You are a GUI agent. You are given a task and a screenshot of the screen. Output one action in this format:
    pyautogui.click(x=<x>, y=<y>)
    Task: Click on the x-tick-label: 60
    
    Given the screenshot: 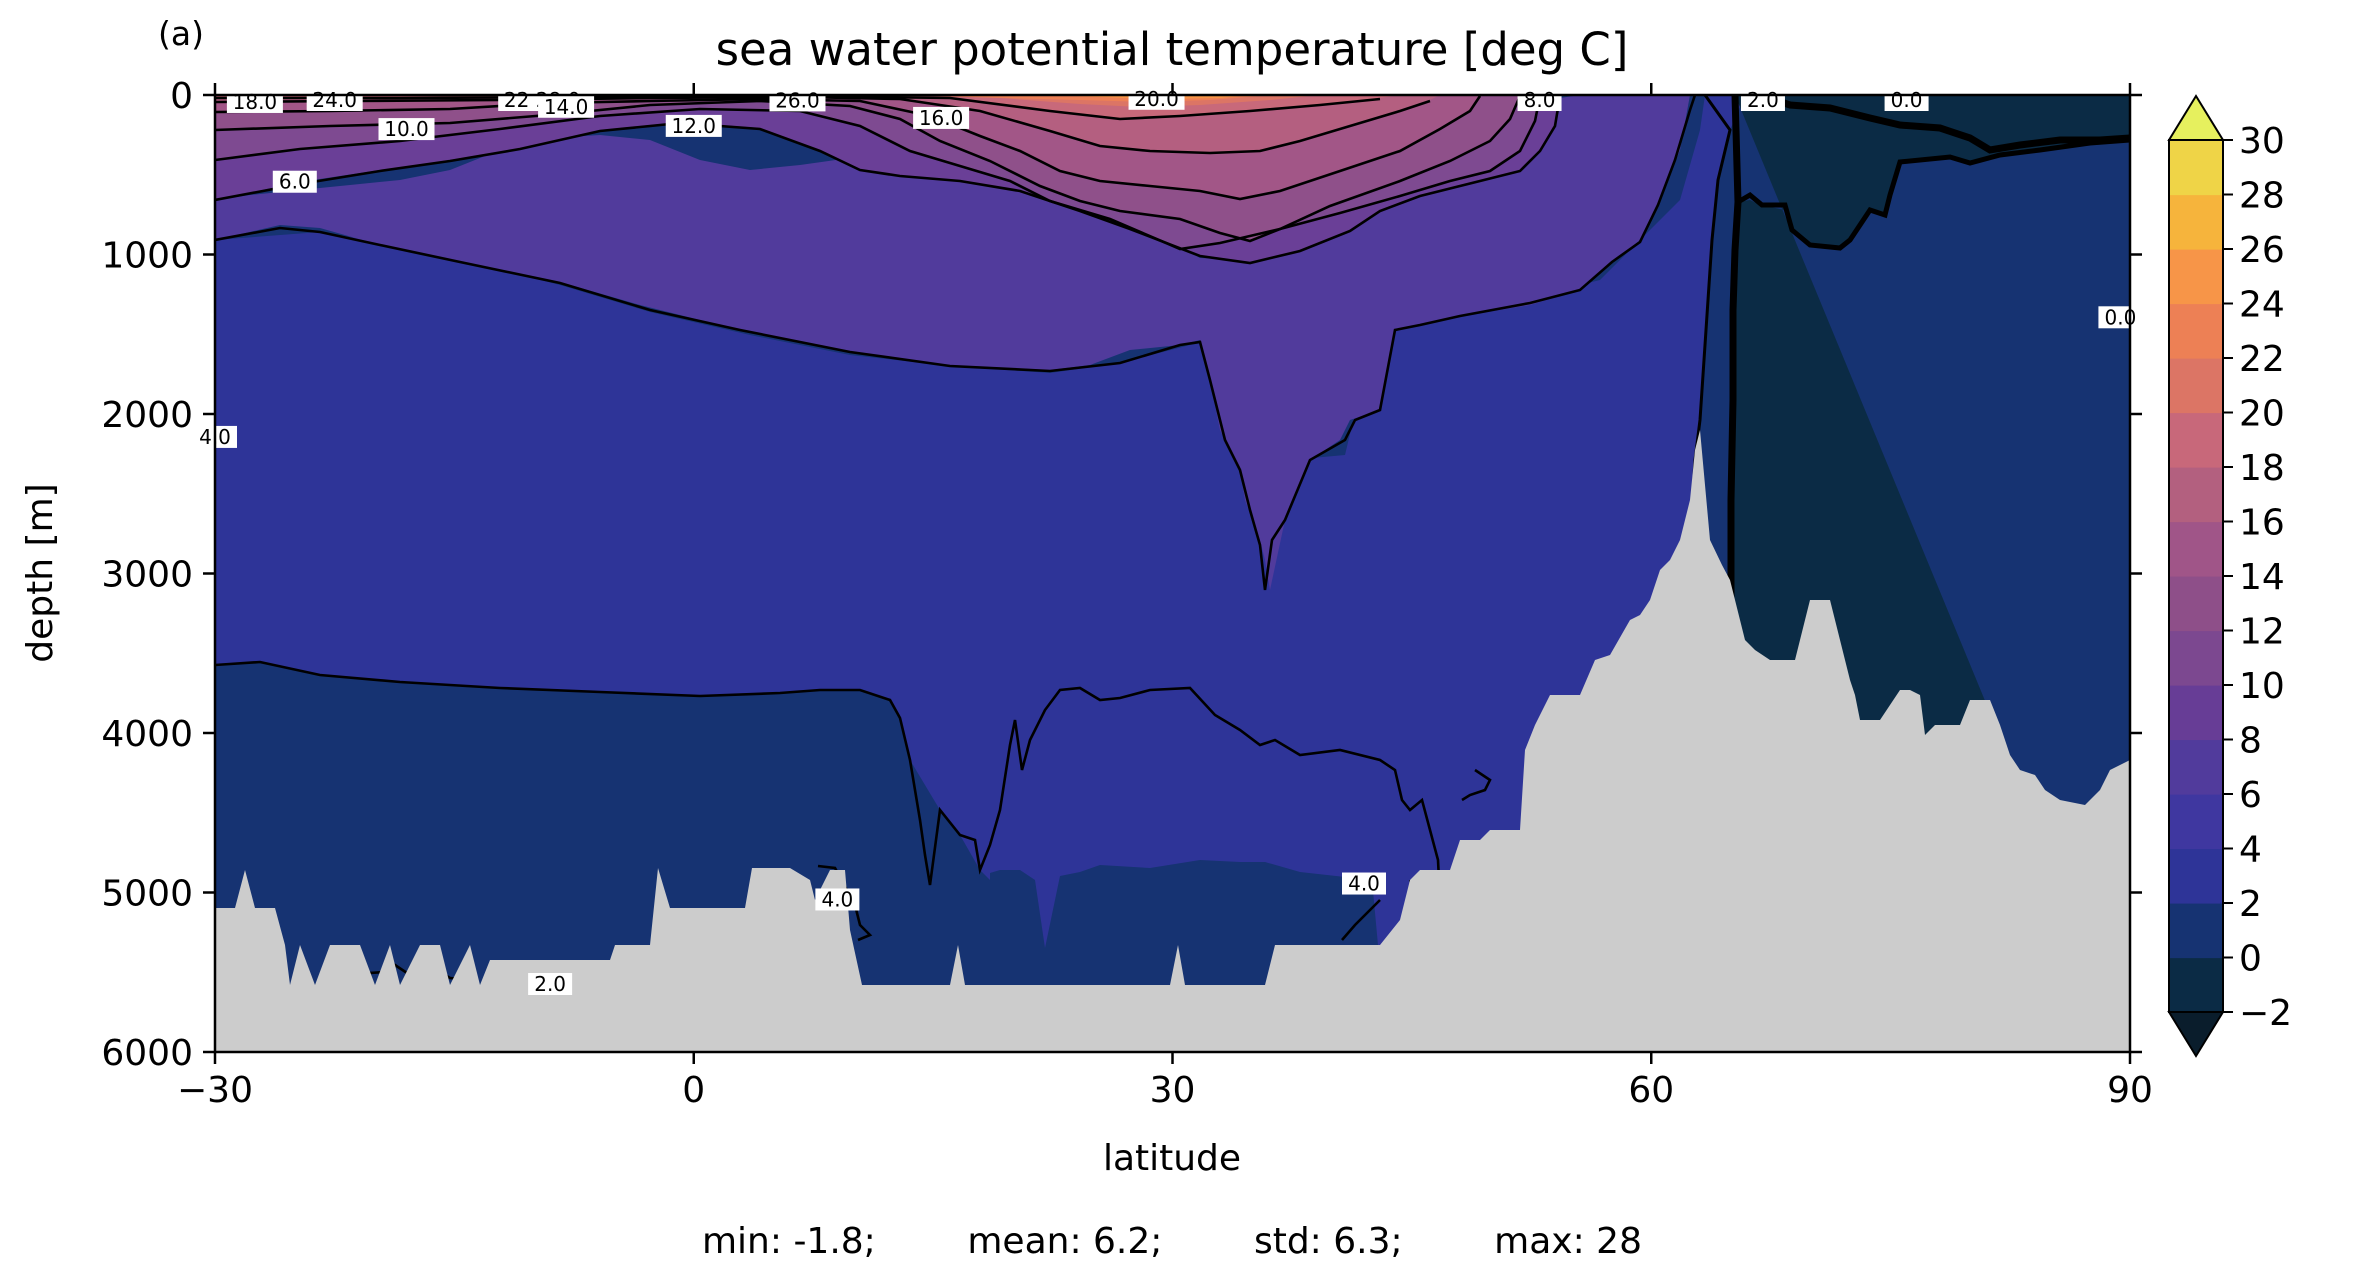 What is the action you would take?
    pyautogui.click(x=1651, y=1090)
    